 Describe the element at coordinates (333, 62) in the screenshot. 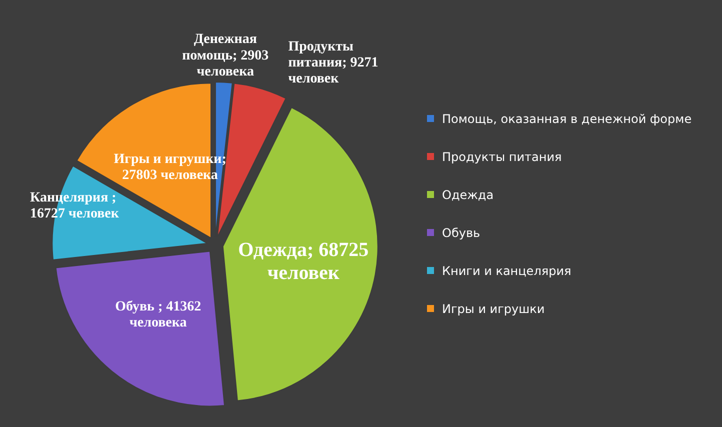

I see `data-label: Продукты питания; 9271 человек` at that location.